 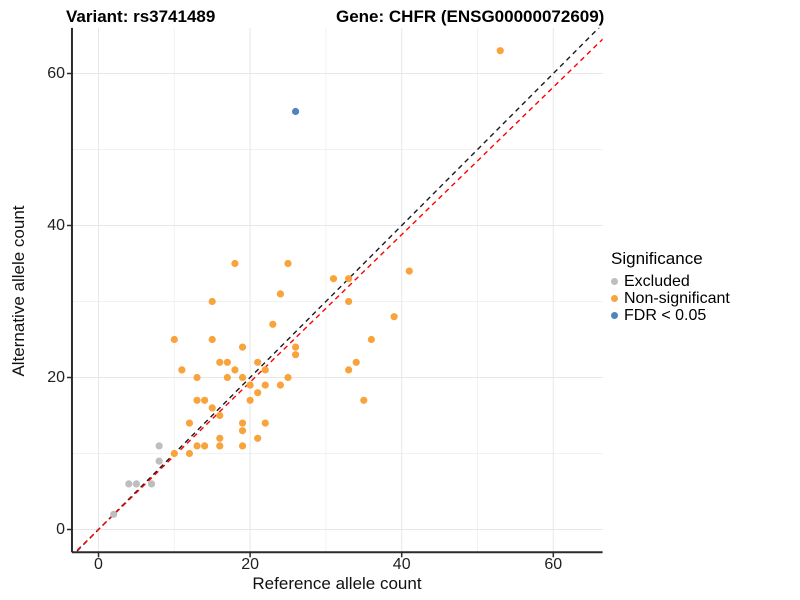 I want to click on plot-title-gene: Gene: CHFR (ENSG00000072609), so click(x=470, y=16).